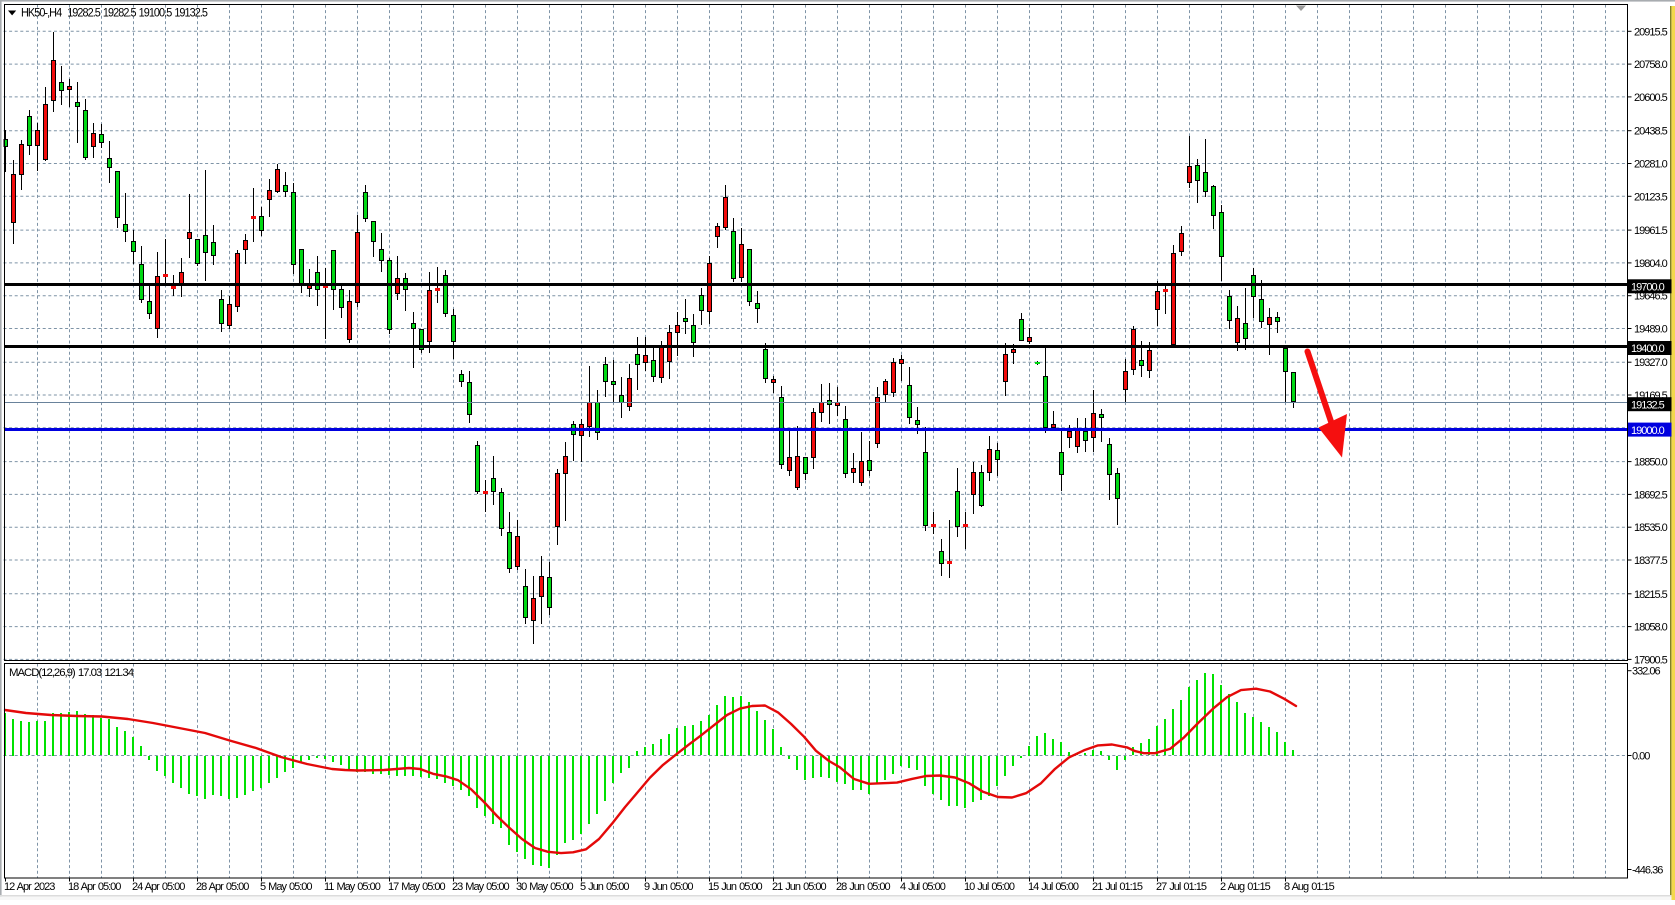  I want to click on svg-text: 11 May 05:00, so click(352, 887).